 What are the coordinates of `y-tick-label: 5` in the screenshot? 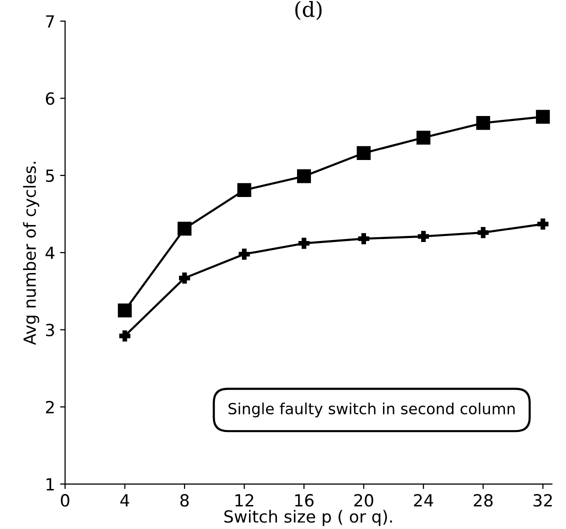 It's located at (50, 176).